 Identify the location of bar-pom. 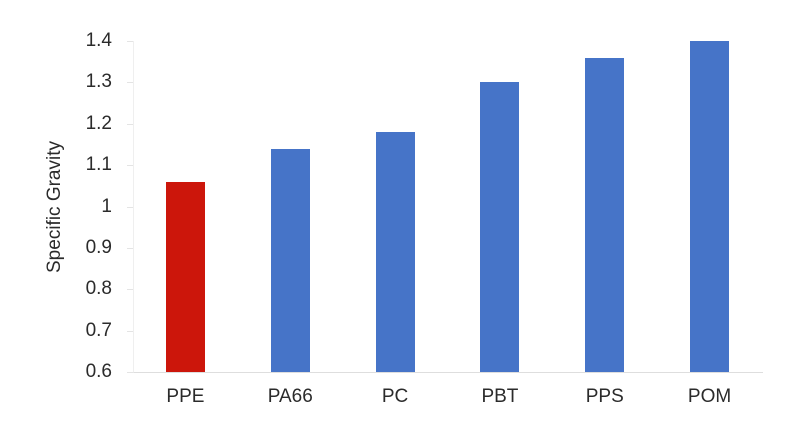
(710, 206).